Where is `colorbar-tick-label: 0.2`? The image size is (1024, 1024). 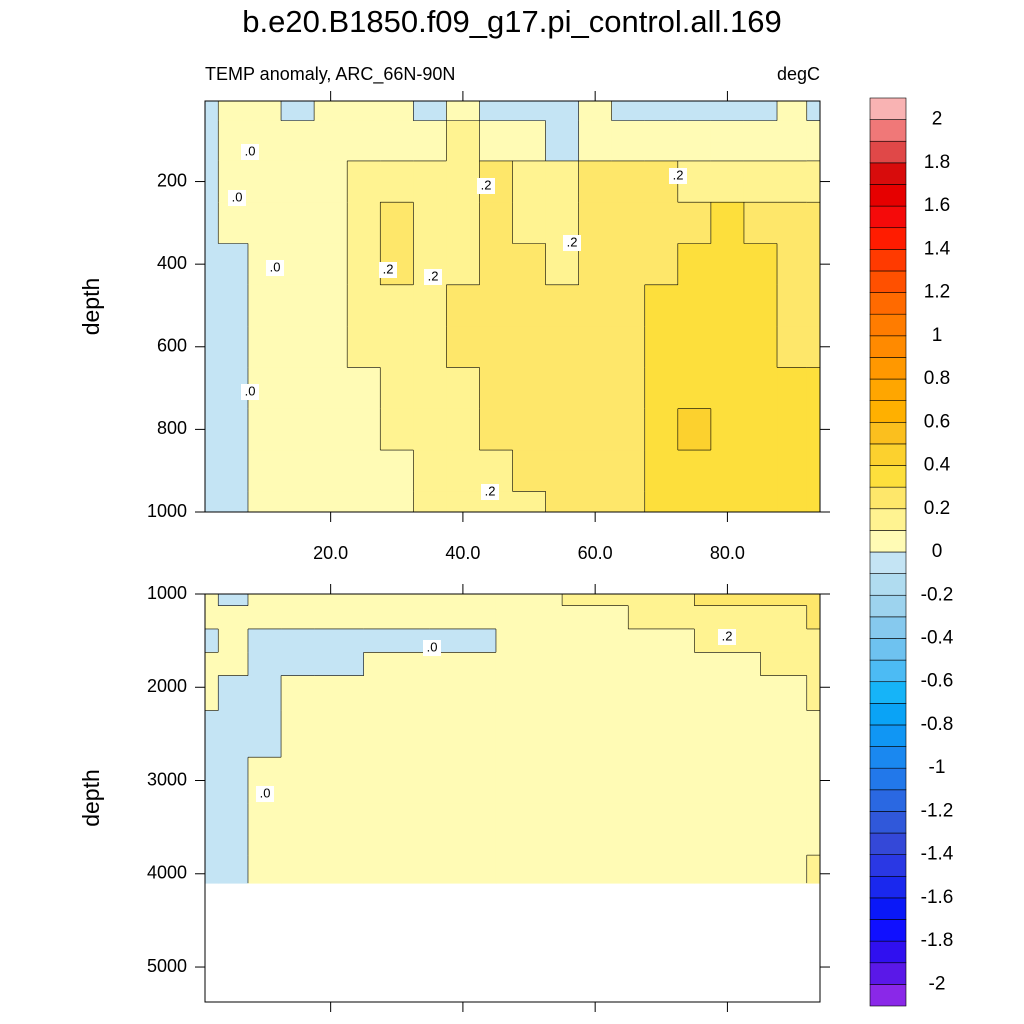 colorbar-tick-label: 0.2 is located at coordinates (937, 508).